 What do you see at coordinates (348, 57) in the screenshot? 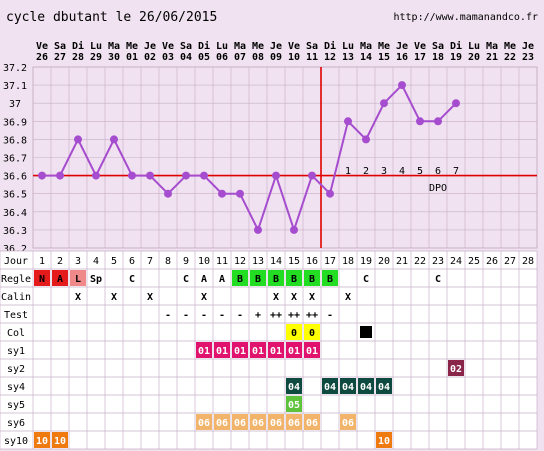
I see `date-number: 13` at bounding box center [348, 57].